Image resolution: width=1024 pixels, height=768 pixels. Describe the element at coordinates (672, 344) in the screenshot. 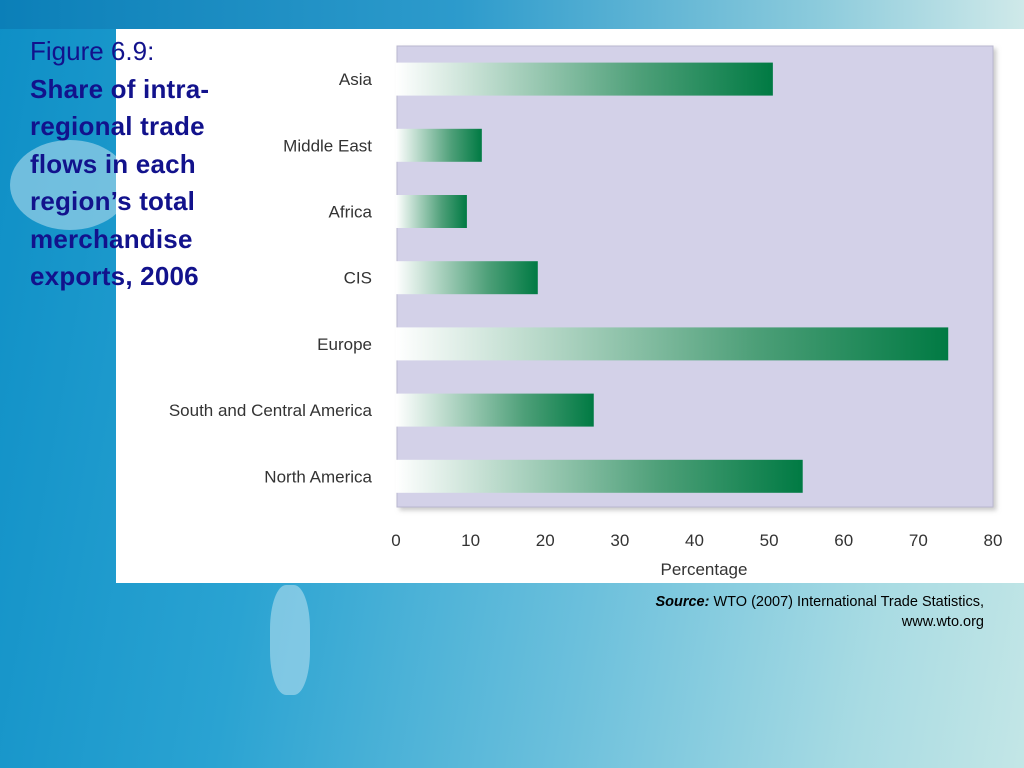

I see `bar-europe` at that location.